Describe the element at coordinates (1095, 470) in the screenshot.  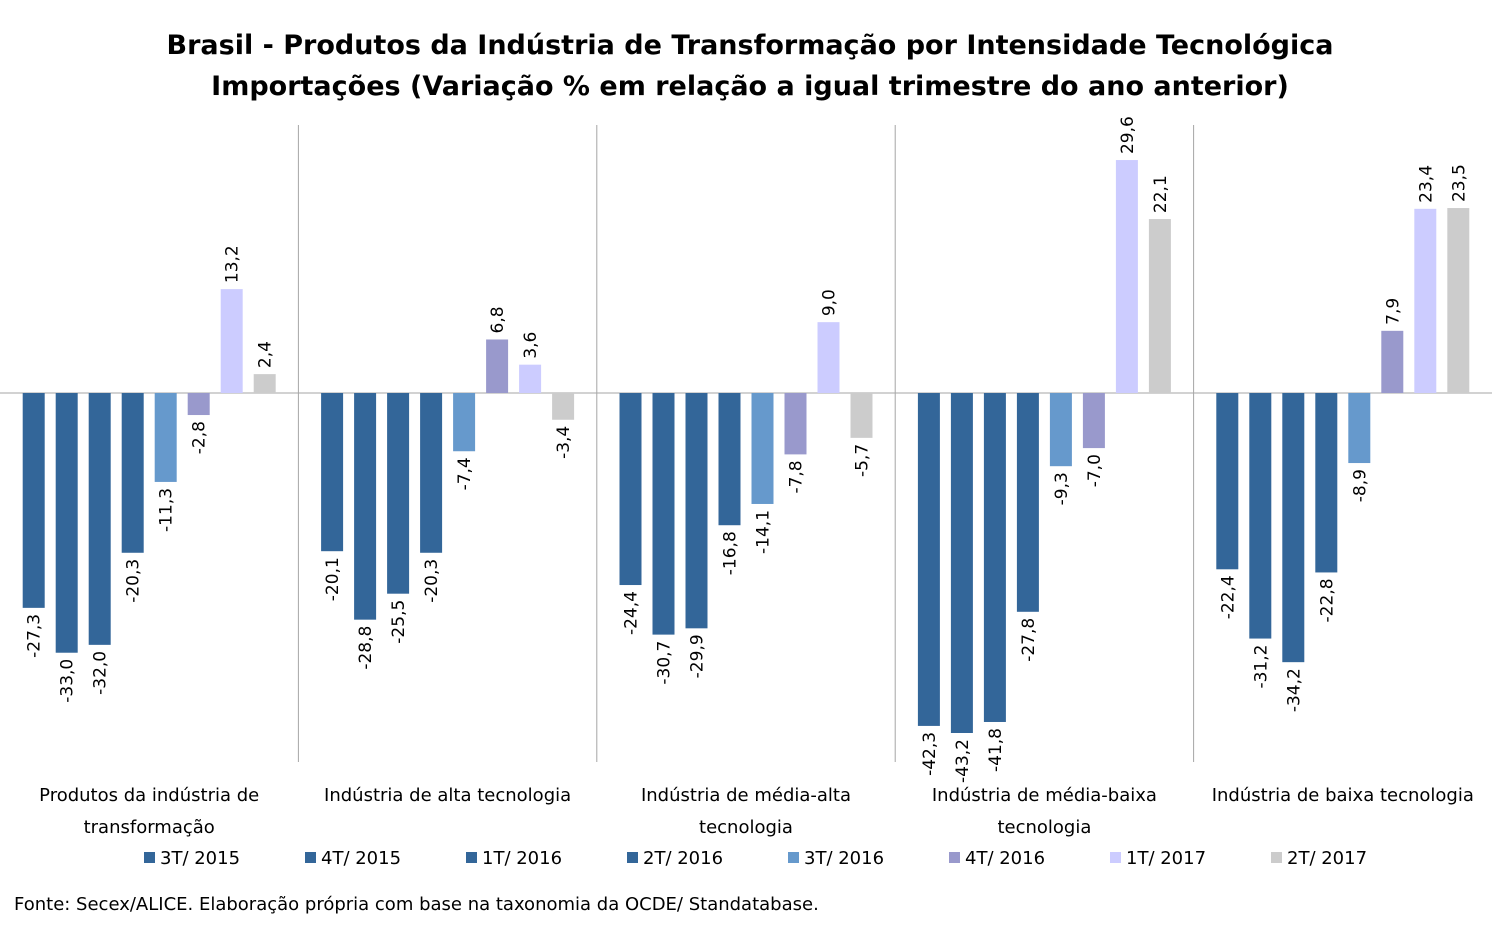
I see `data-label: -7,0` at that location.